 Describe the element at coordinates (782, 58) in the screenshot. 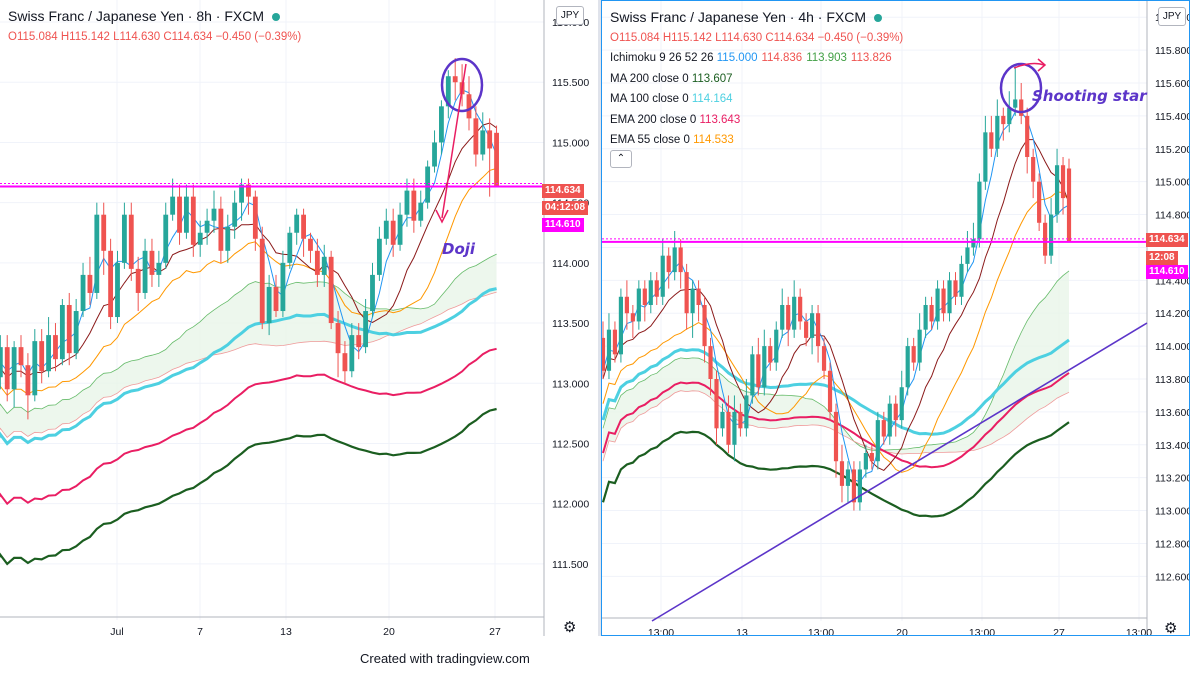

I see `indicator-value: 114.836` at that location.